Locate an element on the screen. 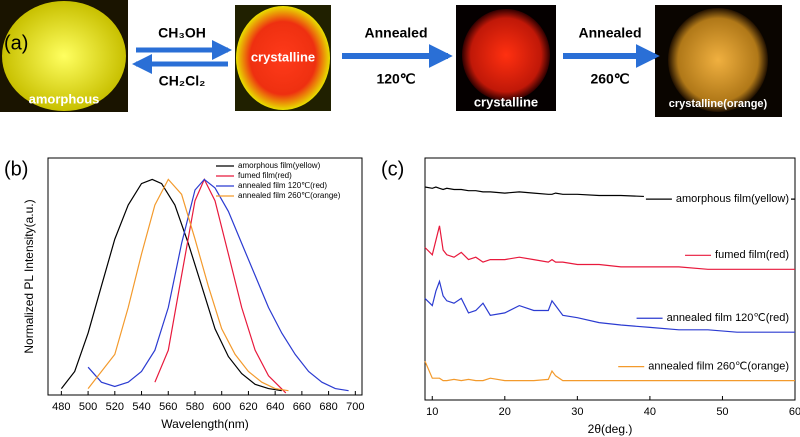  x-tick-label: 540 is located at coordinates (141, 407).